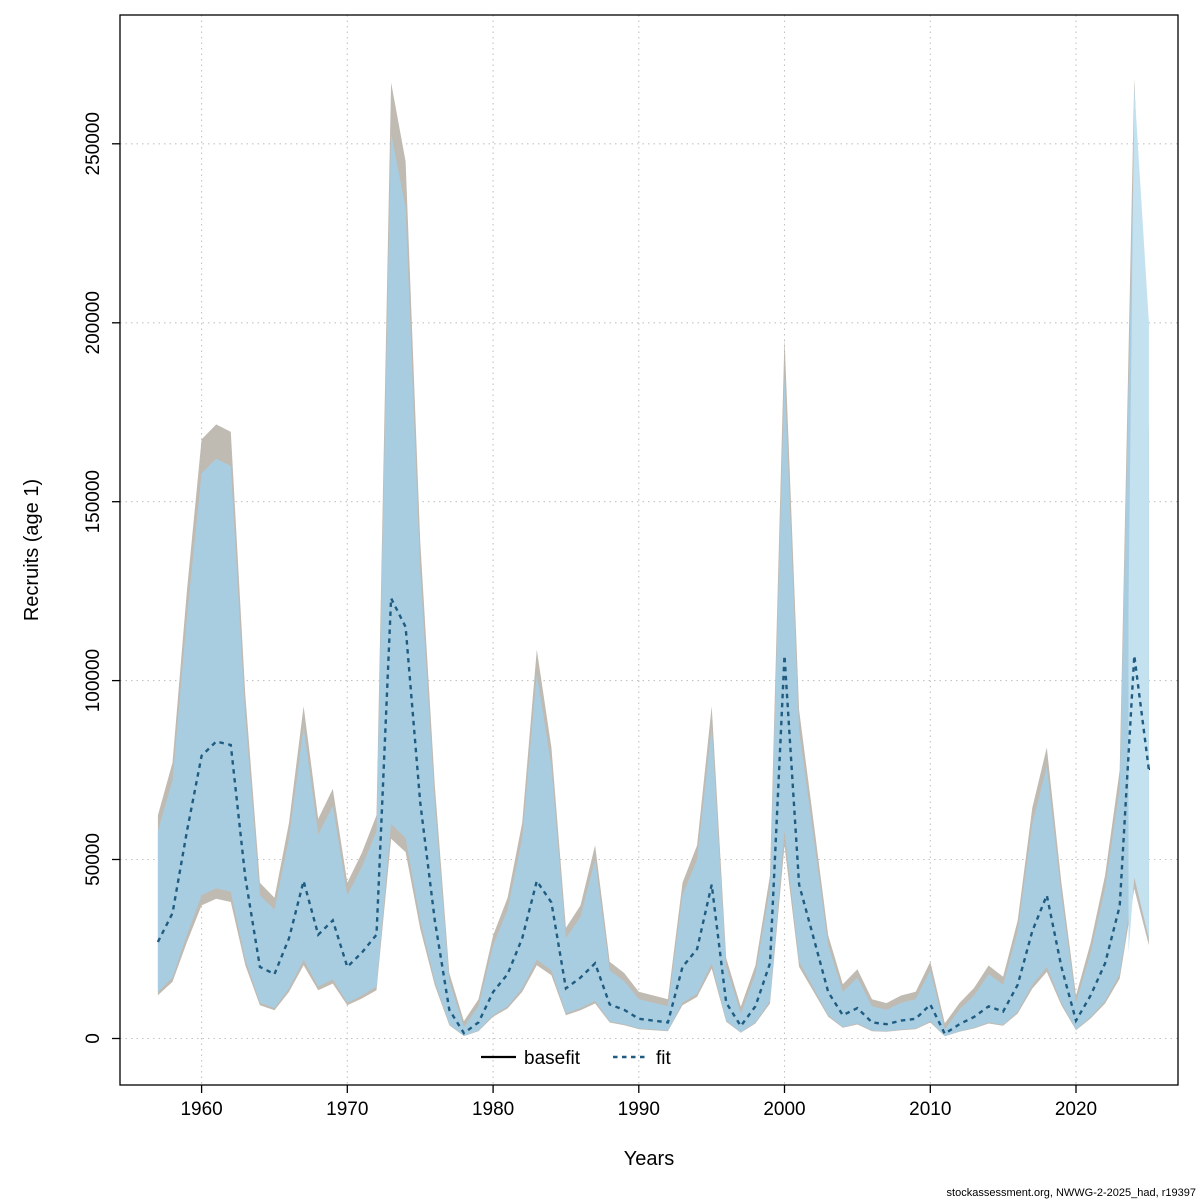 This screenshot has width=1200, height=1200. Describe the element at coordinates (93, 859) in the screenshot. I see `y-tick-label: 50000` at that location.